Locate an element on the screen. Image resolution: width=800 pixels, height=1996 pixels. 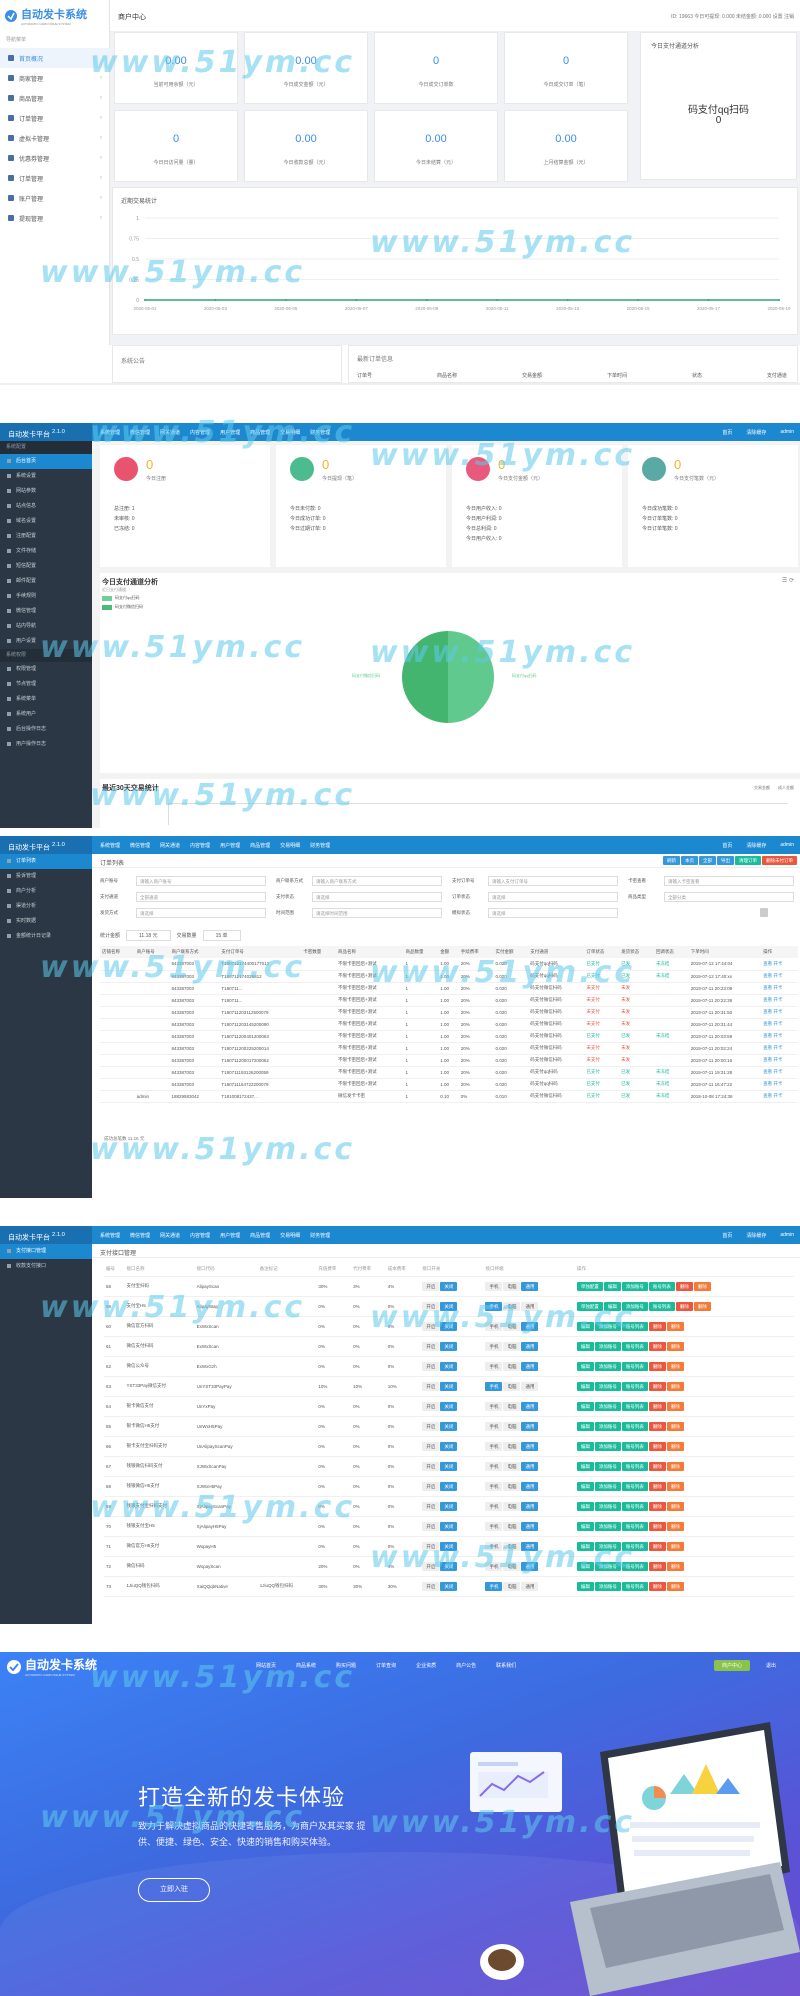
admin-brand: 自动发卡平台 2.1.0 is located at coordinates (46, 845).